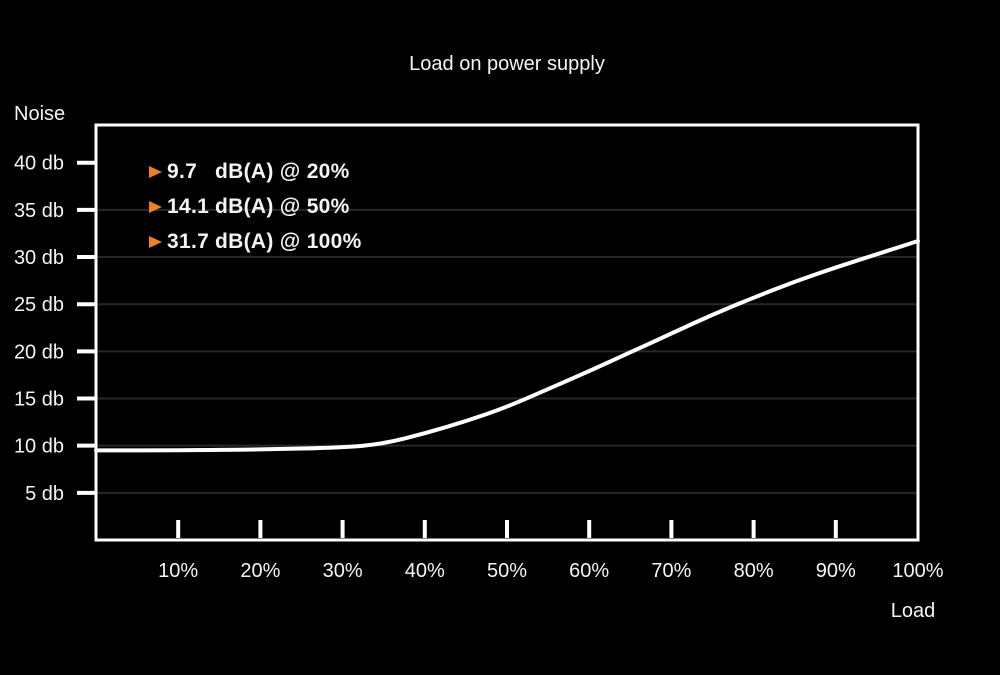 This screenshot has width=1000, height=675. What do you see at coordinates (39, 258) in the screenshot?
I see `y-tick-label: 30 db` at bounding box center [39, 258].